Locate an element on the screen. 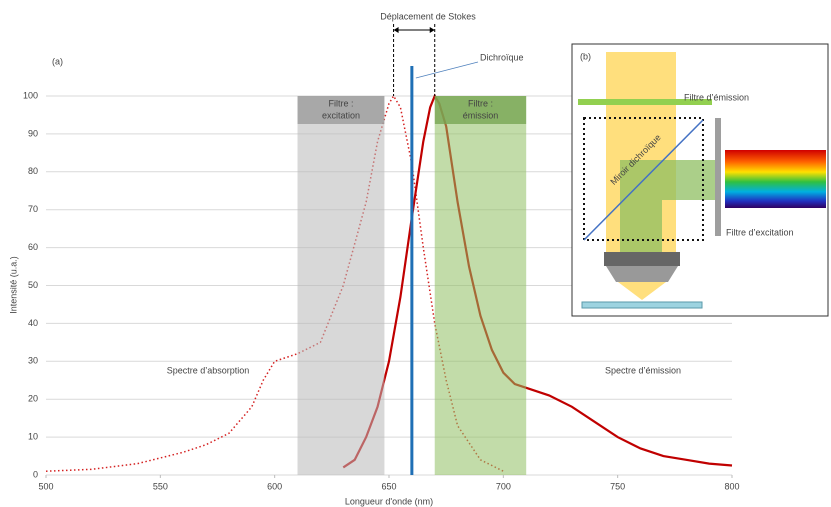 This screenshot has height=507, width=831. filter-cube is located at coordinates (643, 179).